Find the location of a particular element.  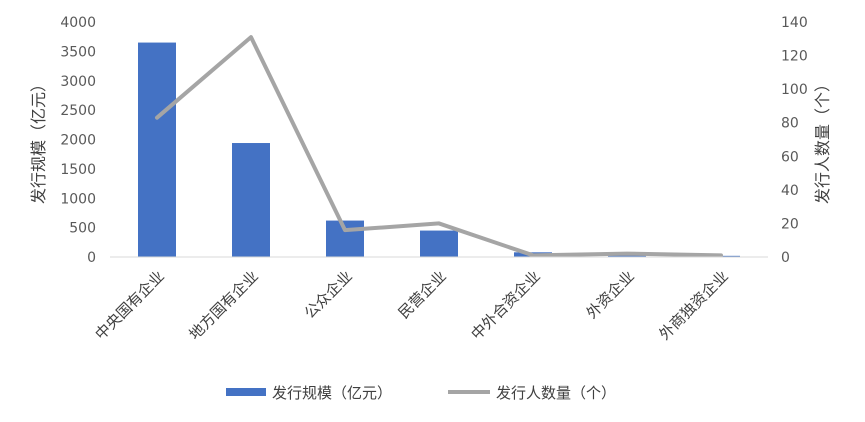

left-tick-label: 1000 is located at coordinates (78, 199).